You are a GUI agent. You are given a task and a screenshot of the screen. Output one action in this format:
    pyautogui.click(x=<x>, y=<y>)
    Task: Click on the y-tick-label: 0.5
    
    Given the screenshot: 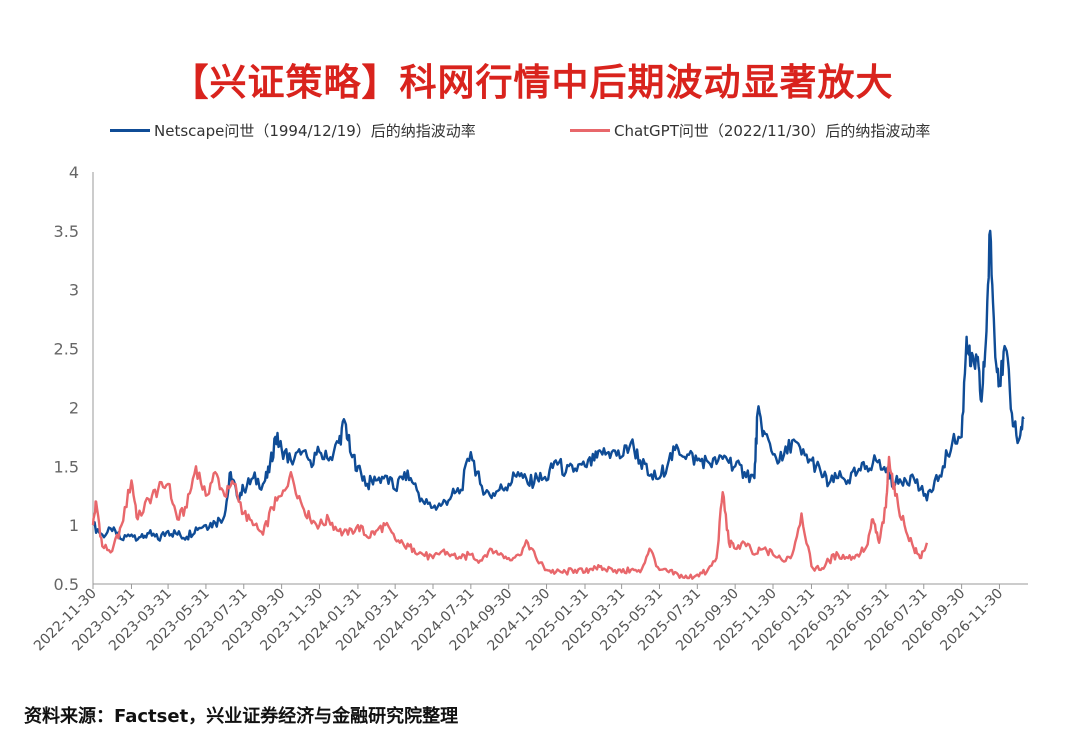 What is the action you would take?
    pyautogui.click(x=66, y=584)
    